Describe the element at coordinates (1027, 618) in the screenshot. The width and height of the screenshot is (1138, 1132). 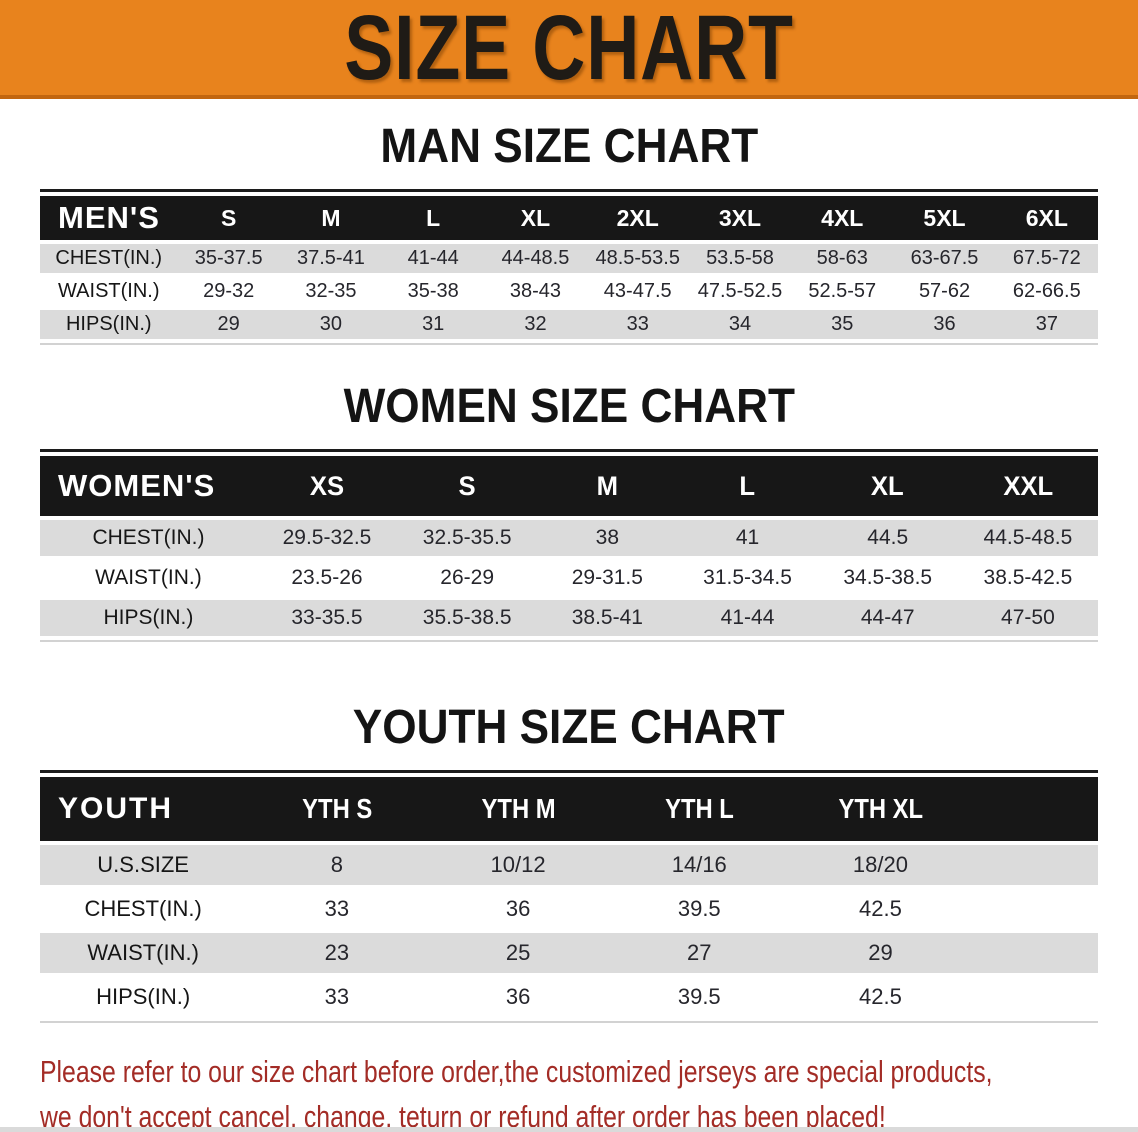
I see `size-value-cell: 47-50` at that location.